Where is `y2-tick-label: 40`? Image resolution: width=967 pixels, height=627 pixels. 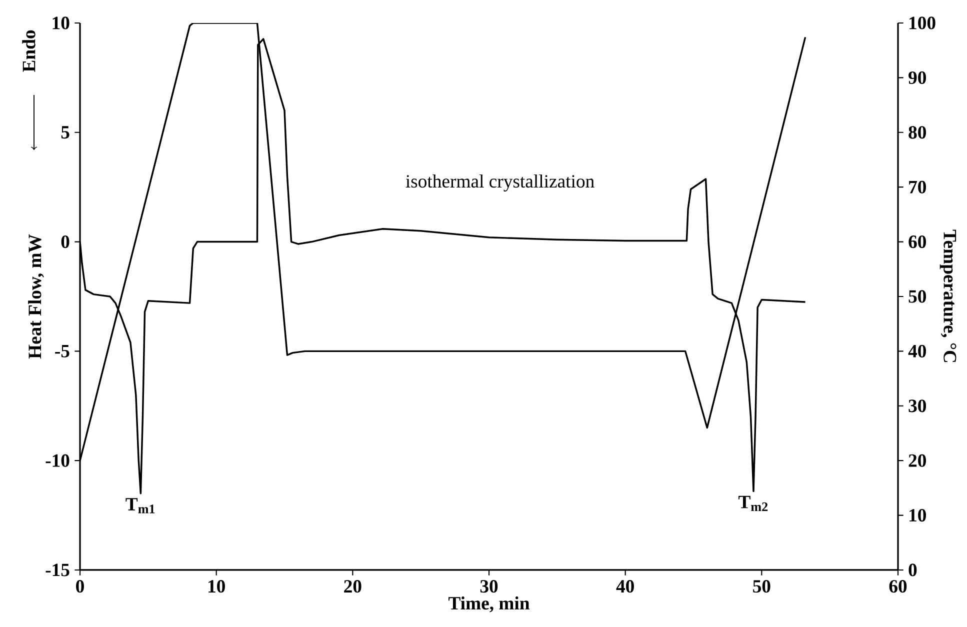 y2-tick-label: 40 is located at coordinates (917, 351).